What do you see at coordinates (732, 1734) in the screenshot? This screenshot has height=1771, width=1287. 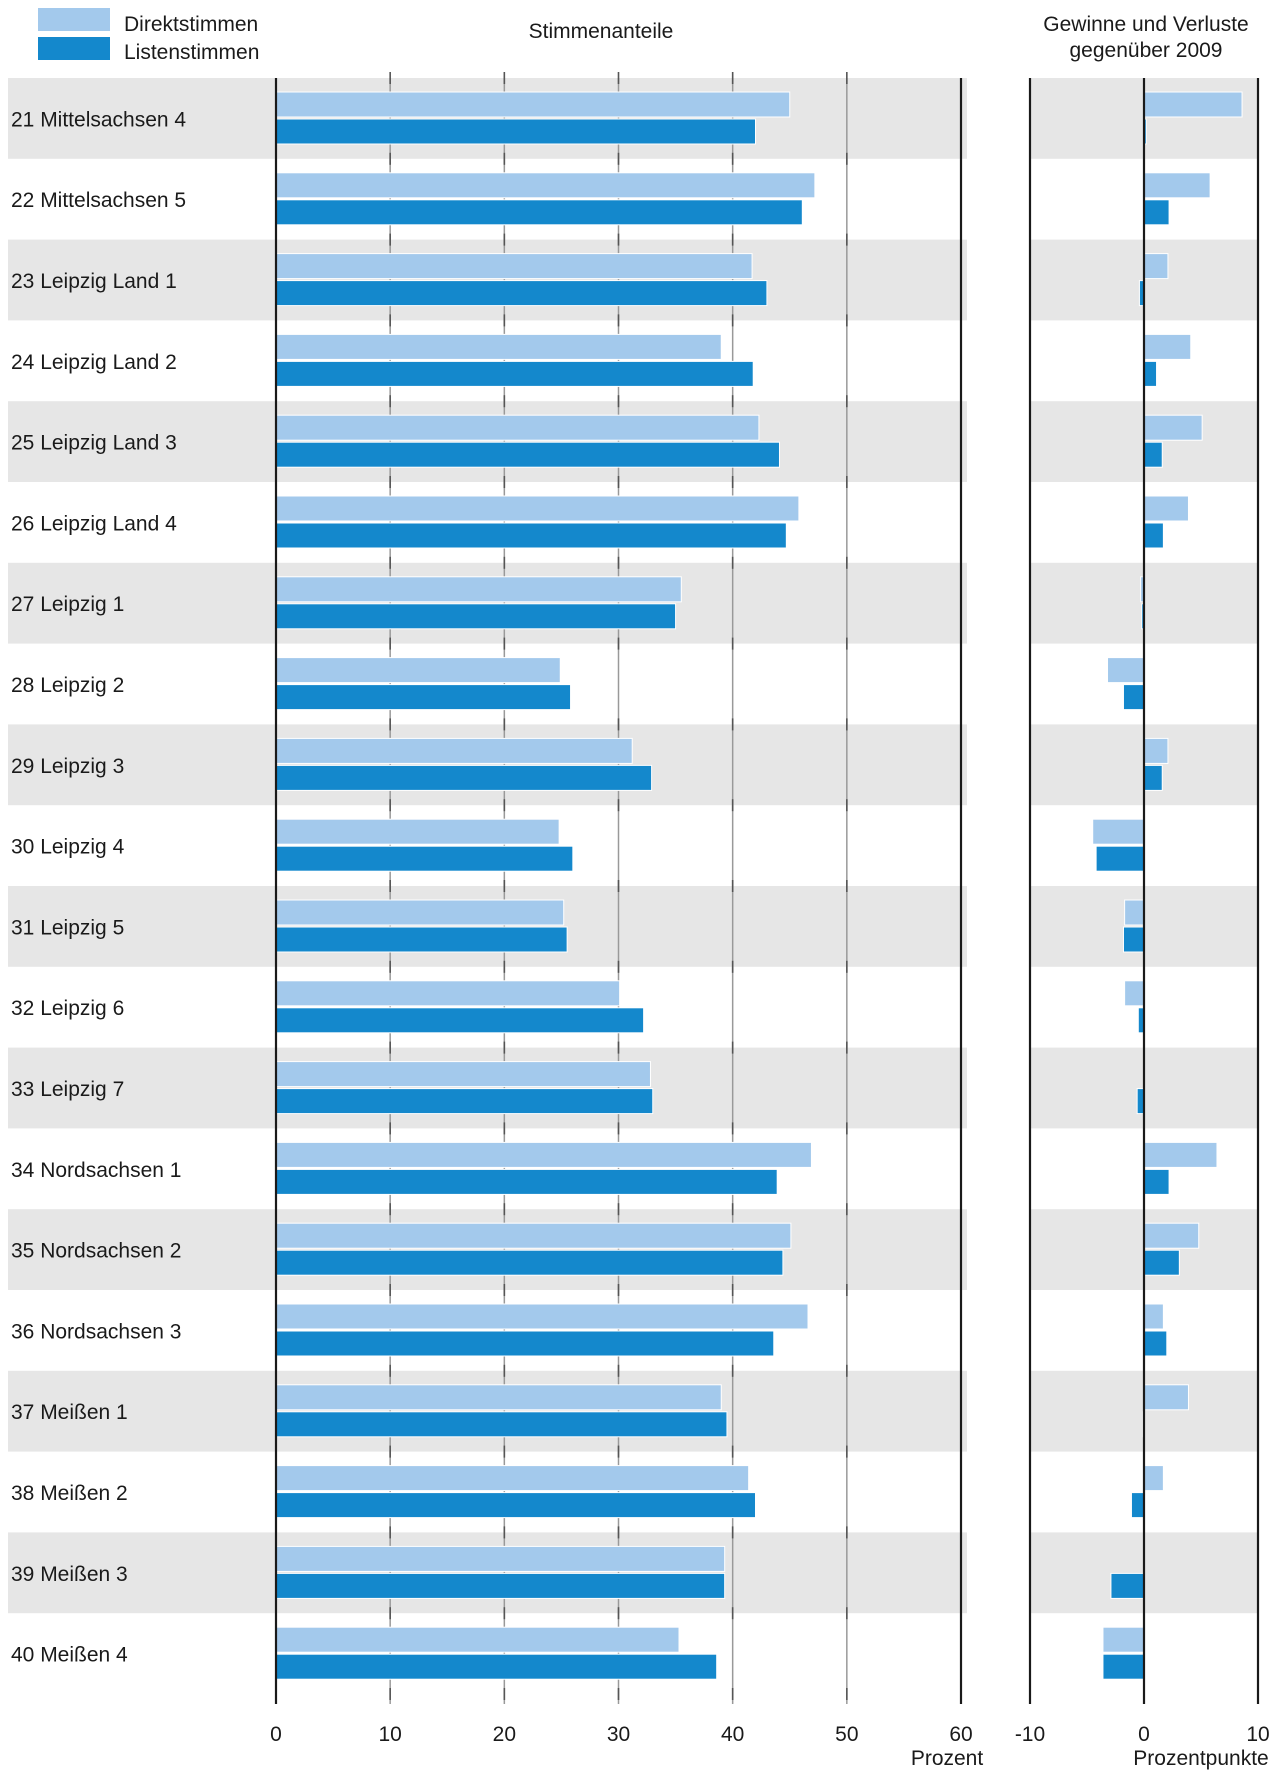 I see `left-tick-label: 40` at bounding box center [732, 1734].